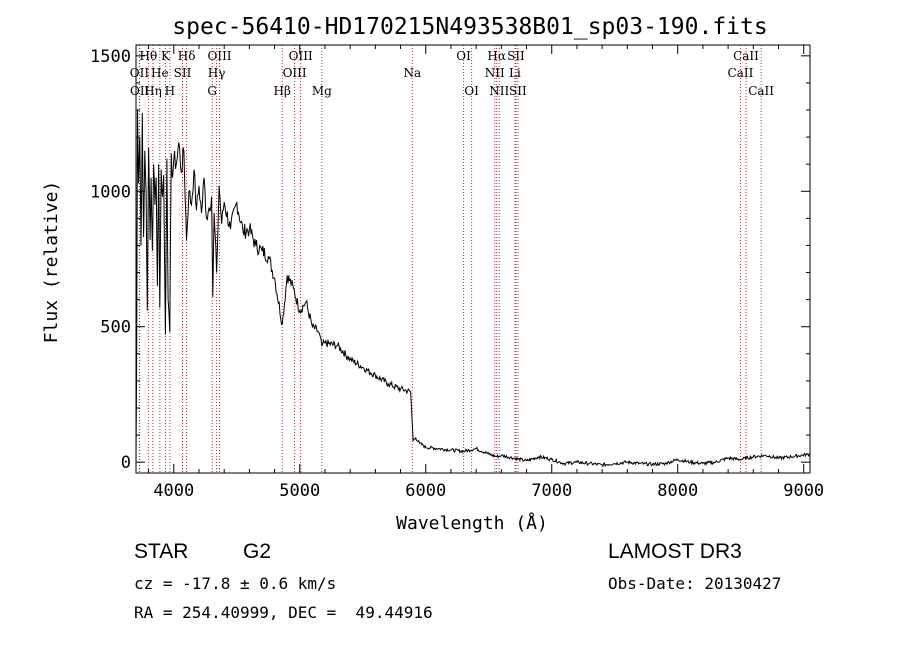 Image resolution: width=900 pixels, height=649 pixels. I want to click on spectral-line-label: He, so click(160, 73).